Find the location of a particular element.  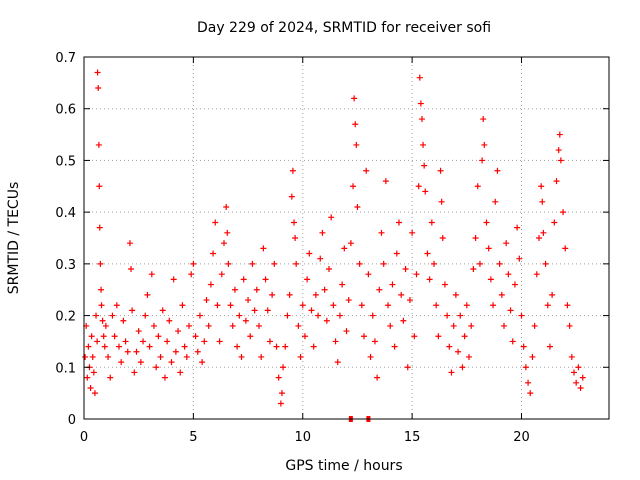

x-tick-label: 15 is located at coordinates (412, 437).